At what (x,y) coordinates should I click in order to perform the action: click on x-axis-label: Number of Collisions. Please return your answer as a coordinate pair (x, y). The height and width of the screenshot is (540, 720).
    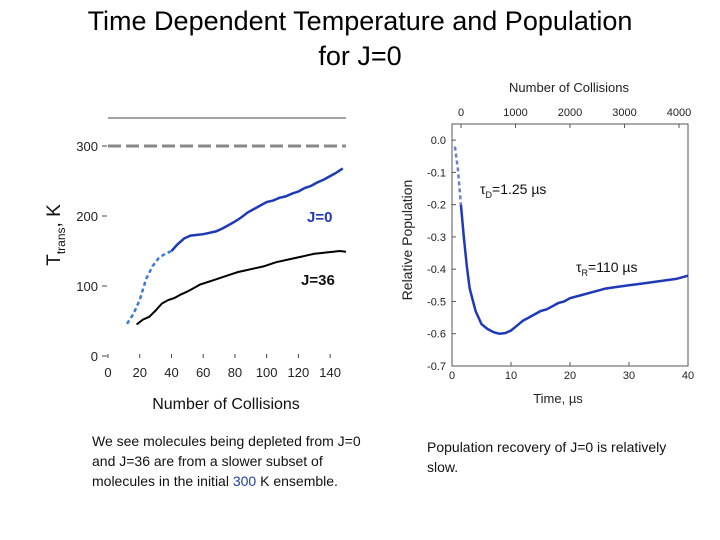
    Looking at the image, I should click on (226, 404).